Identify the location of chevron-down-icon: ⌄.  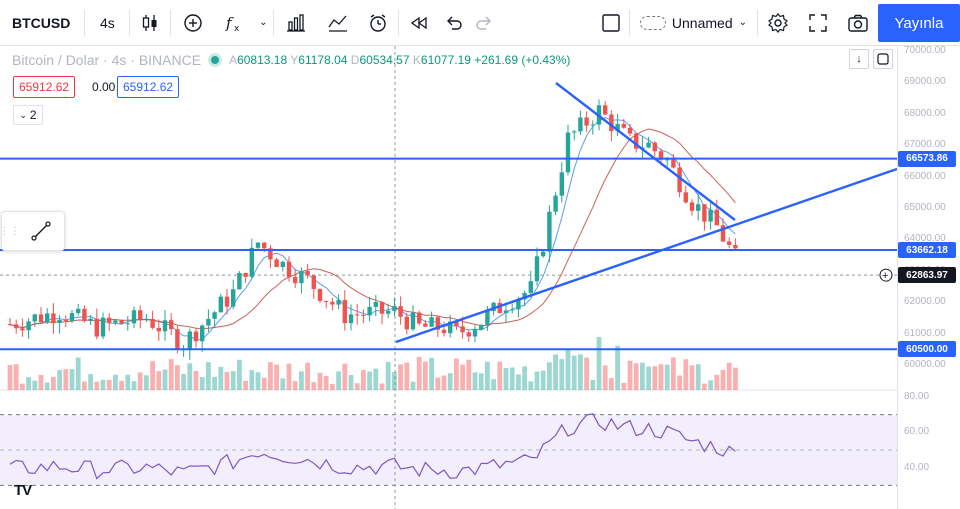
(263, 22).